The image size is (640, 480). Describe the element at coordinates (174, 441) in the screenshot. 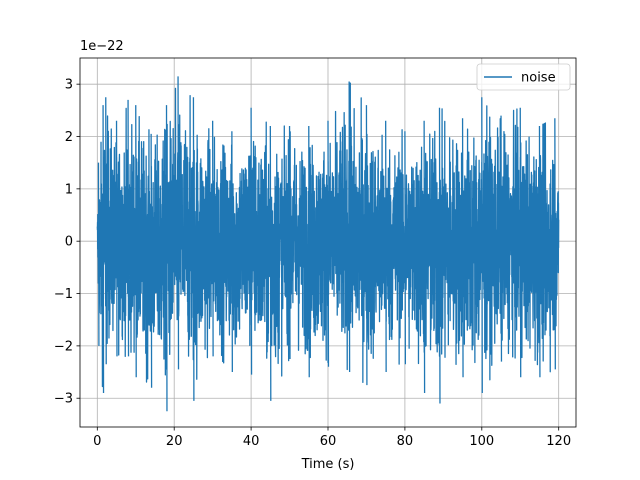

I see `x-tick-label: 20` at that location.